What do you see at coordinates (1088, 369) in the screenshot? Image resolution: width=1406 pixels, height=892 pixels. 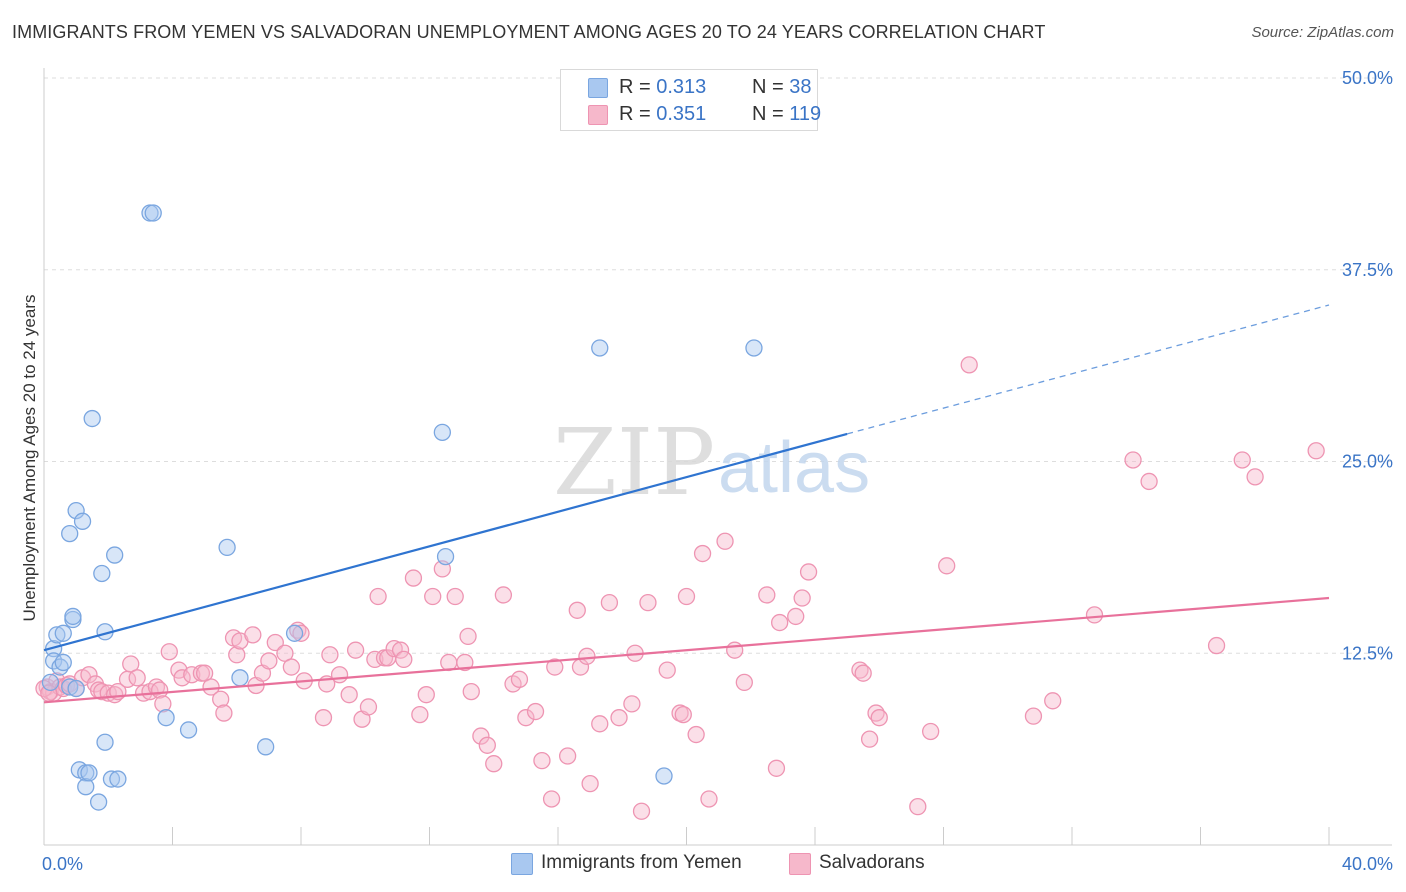 I see `trendline-yemen-extension` at bounding box center [1088, 369].